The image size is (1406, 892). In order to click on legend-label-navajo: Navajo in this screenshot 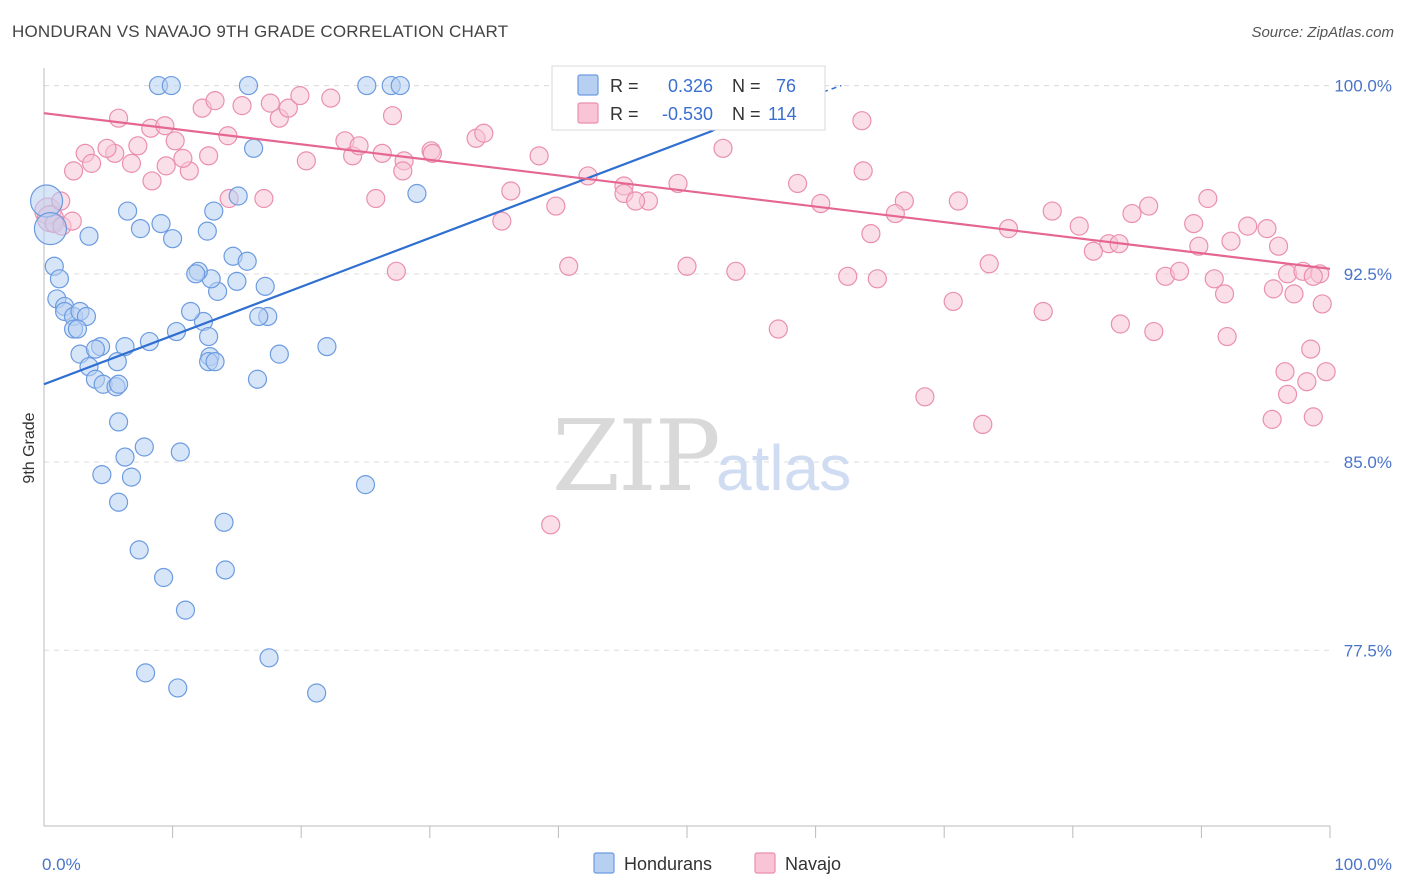, I will do `click(813, 864)`.